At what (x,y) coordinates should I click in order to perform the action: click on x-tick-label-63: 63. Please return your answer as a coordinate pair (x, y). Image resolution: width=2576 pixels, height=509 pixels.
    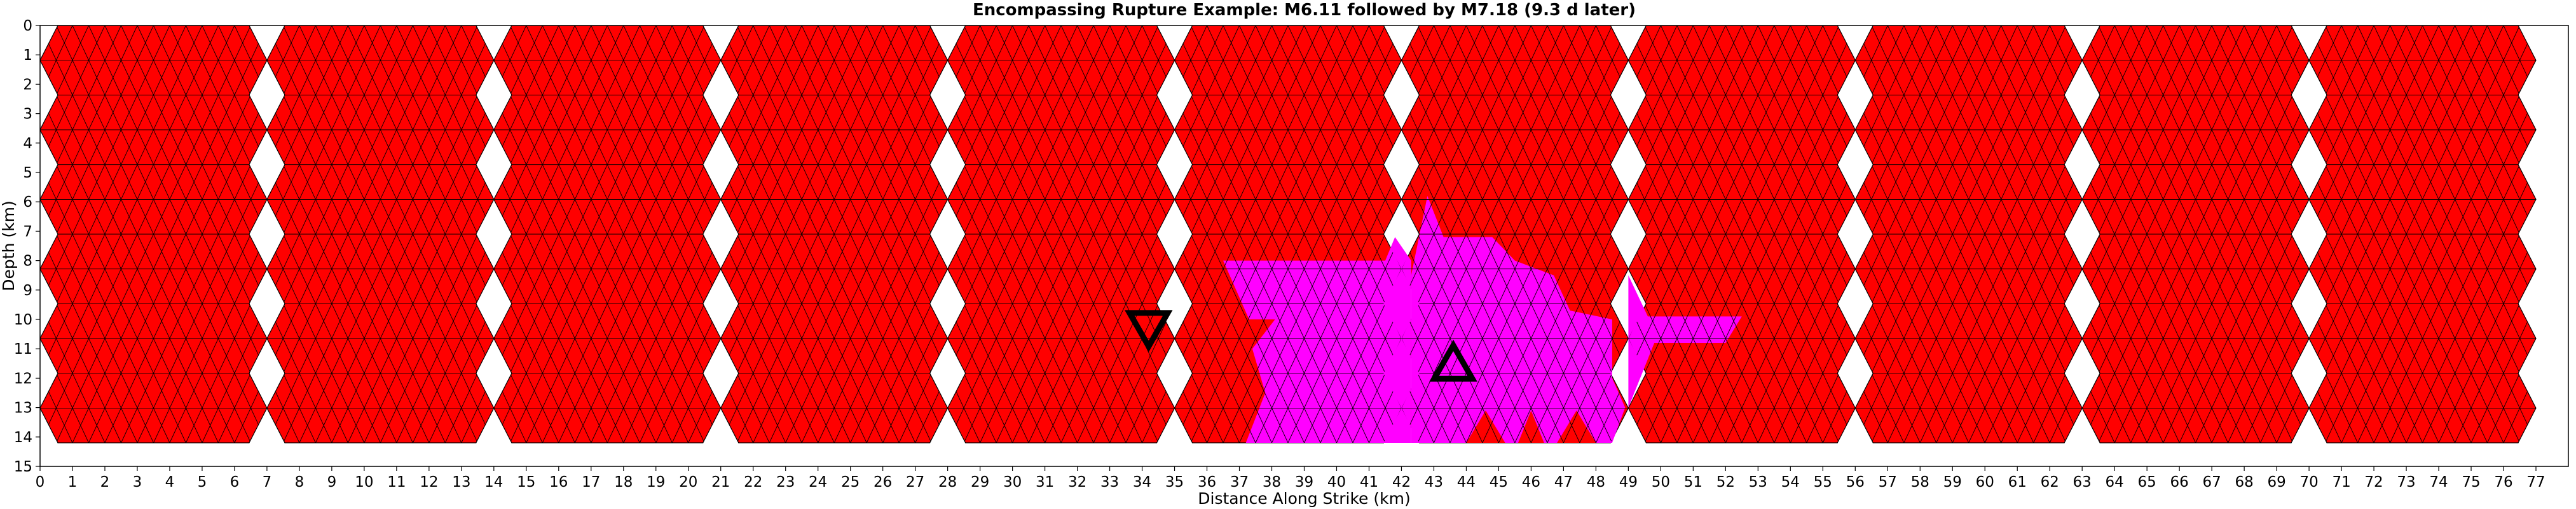
    Looking at the image, I should click on (2082, 482).